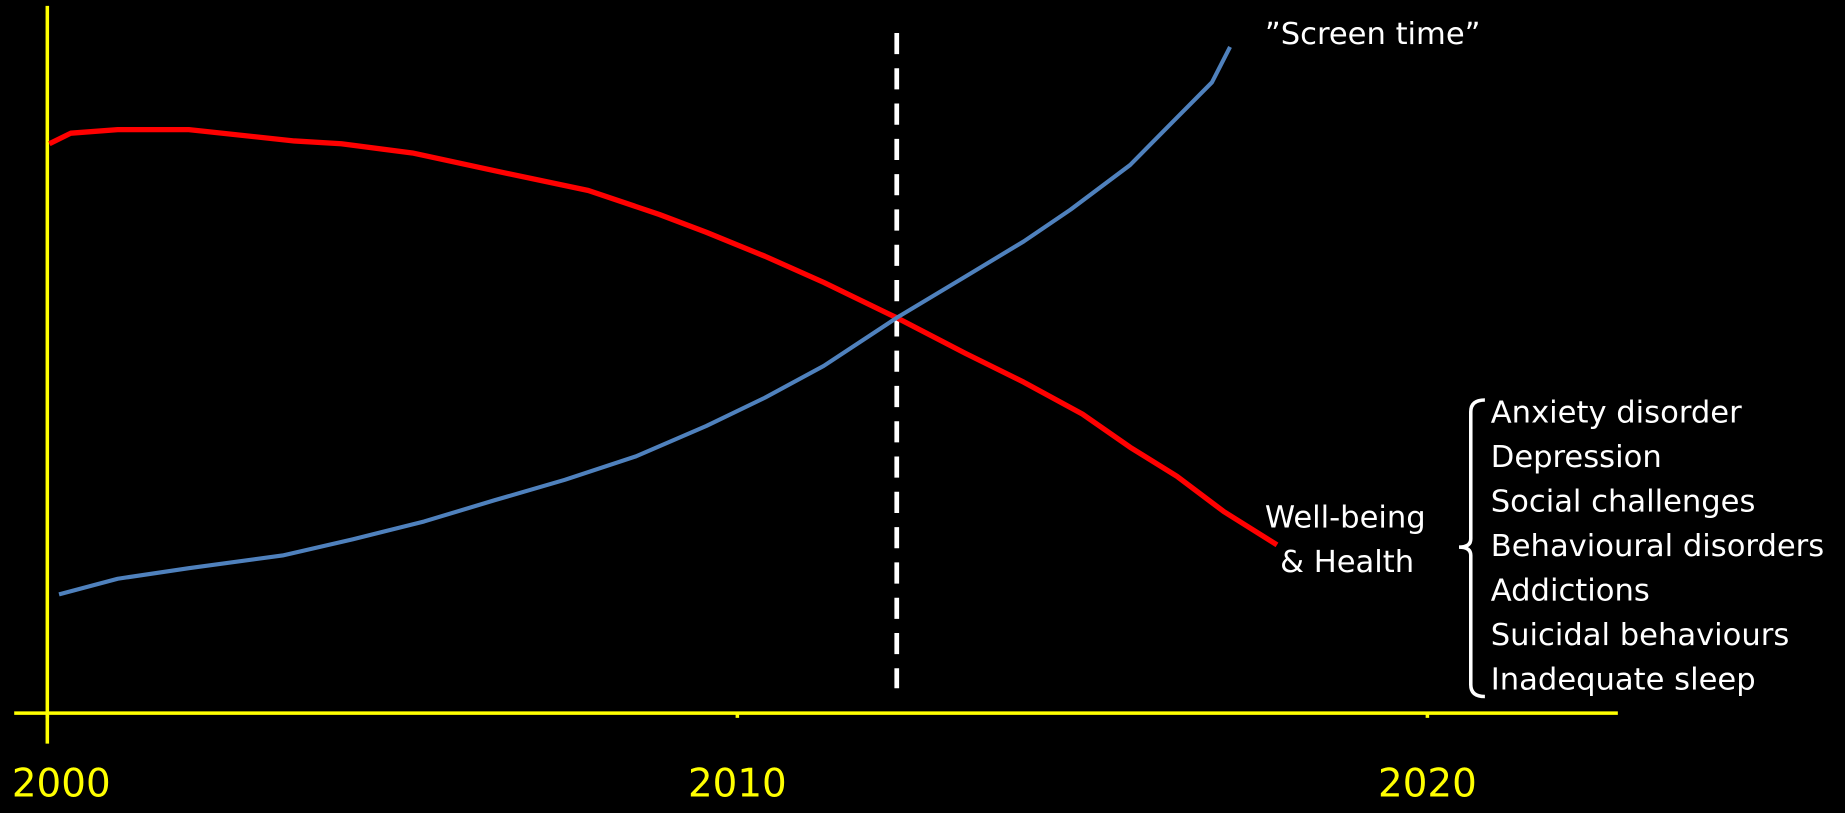  Describe the element at coordinates (1640, 635) in the screenshot. I see `list-item: Suicidal behaviours` at that location.